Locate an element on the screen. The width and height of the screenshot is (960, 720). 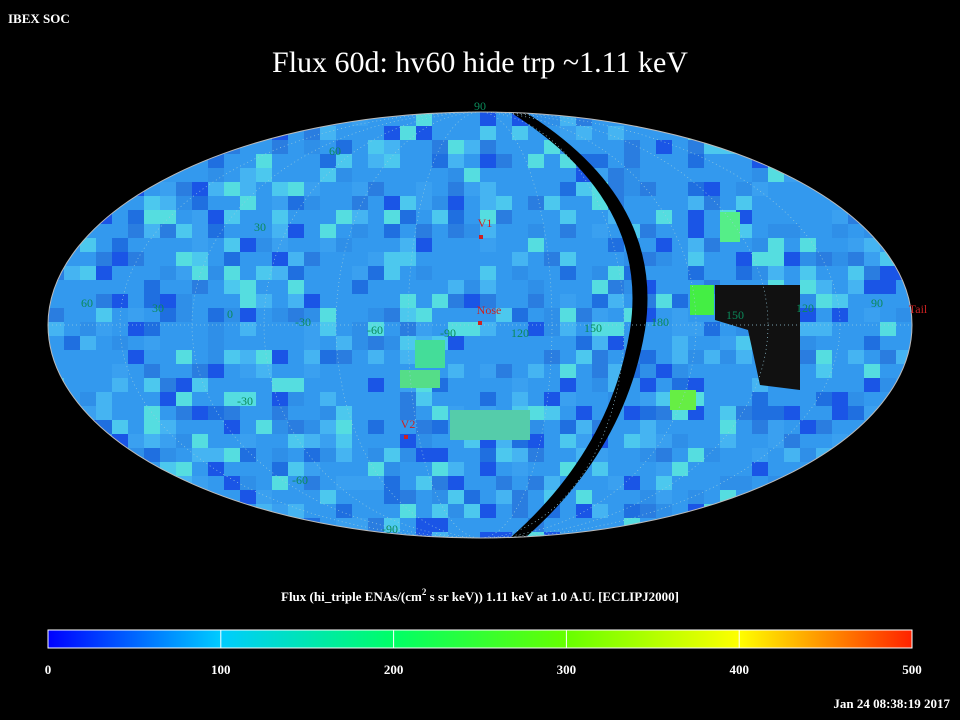
grid-label: -30 is located at coordinates (245, 401).